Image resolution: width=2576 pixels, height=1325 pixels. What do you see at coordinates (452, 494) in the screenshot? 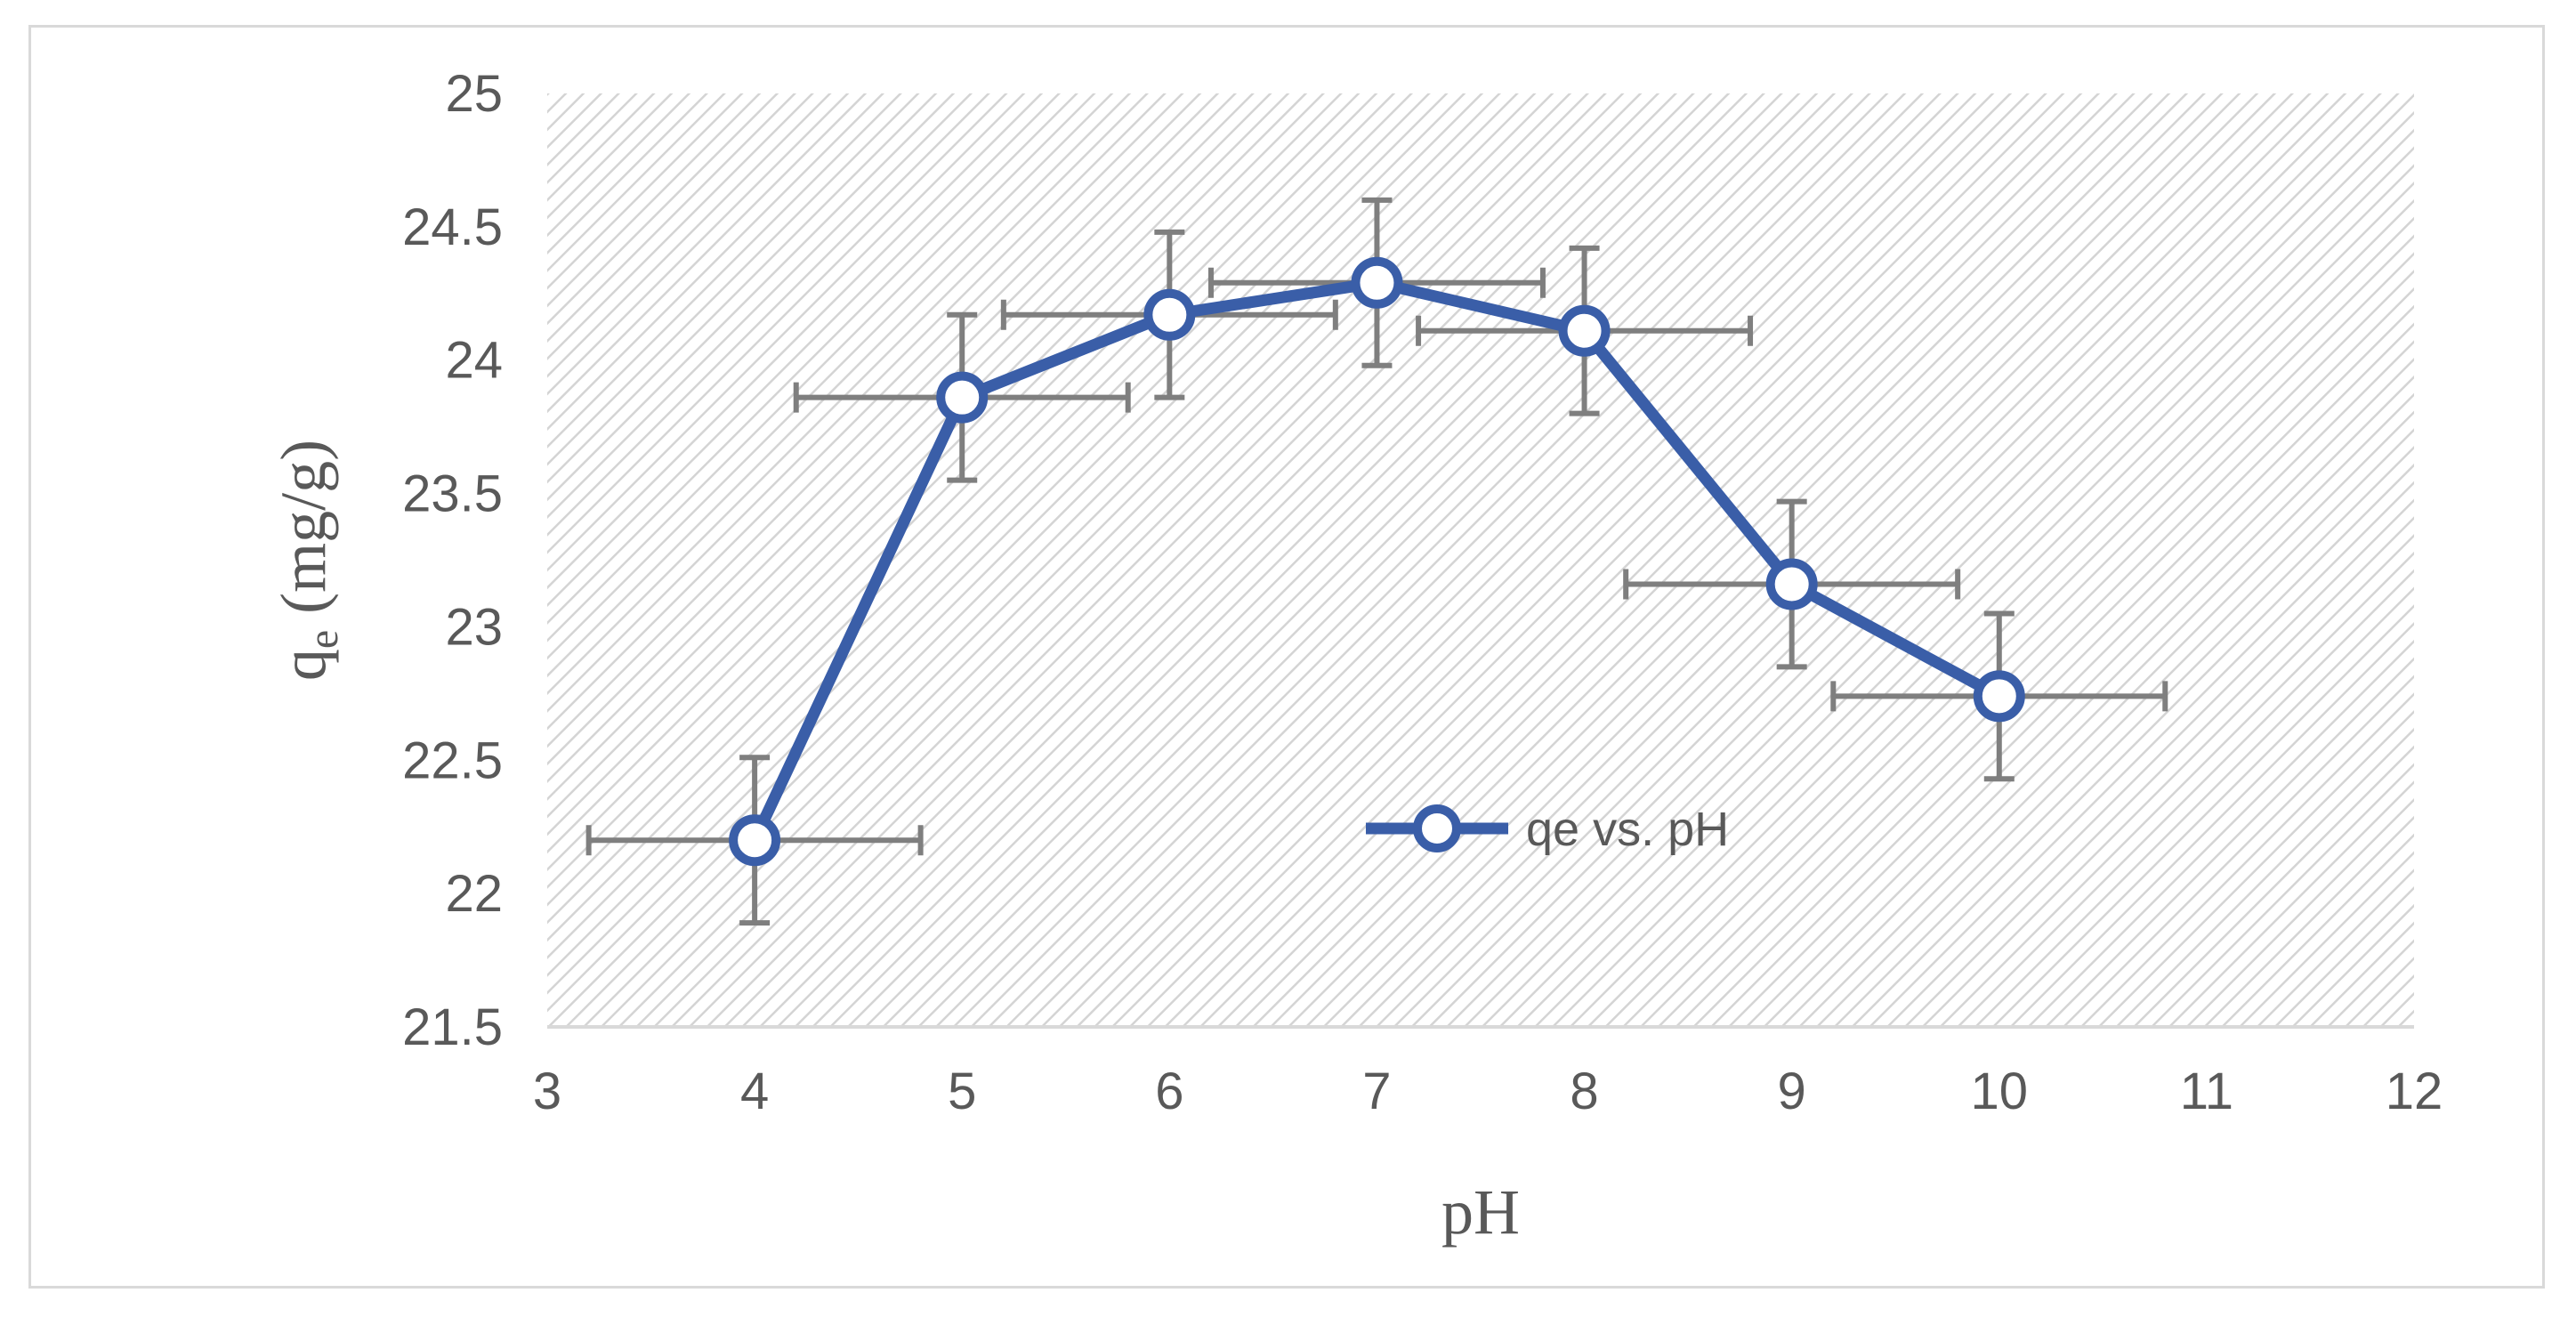
I see `y-tick-label: 23.5` at bounding box center [452, 494].